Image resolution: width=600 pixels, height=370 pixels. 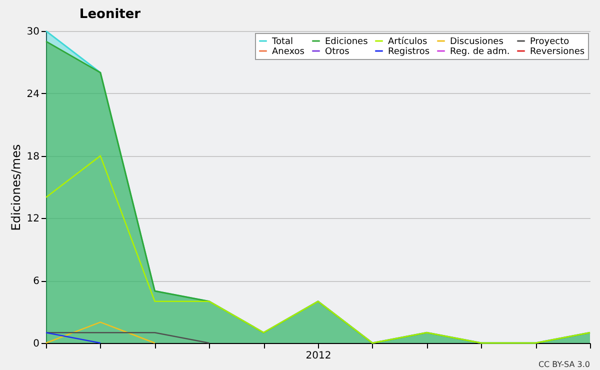 What do you see at coordinates (282, 42) in the screenshot?
I see `legend-label: Total` at bounding box center [282, 42].